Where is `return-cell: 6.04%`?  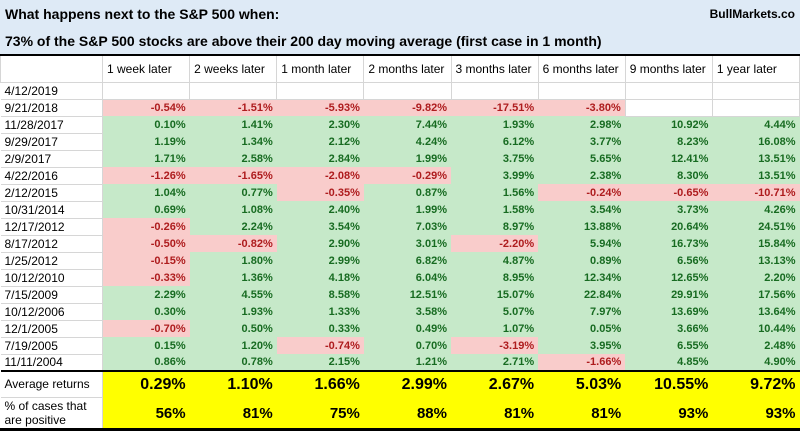 return-cell: 6.04% is located at coordinates (407, 277).